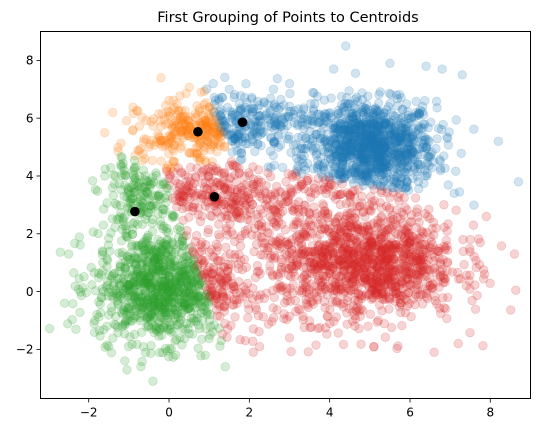  Describe the element at coordinates (25, 350) in the screenshot. I see `y-tick-label: −2` at that location.